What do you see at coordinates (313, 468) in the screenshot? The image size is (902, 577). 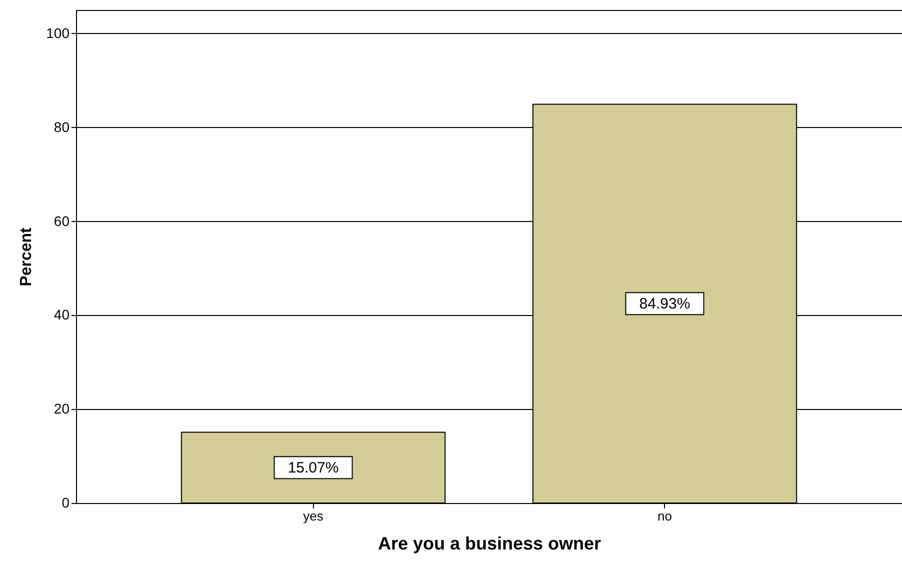 I see `data-label: 15.07%` at bounding box center [313, 468].